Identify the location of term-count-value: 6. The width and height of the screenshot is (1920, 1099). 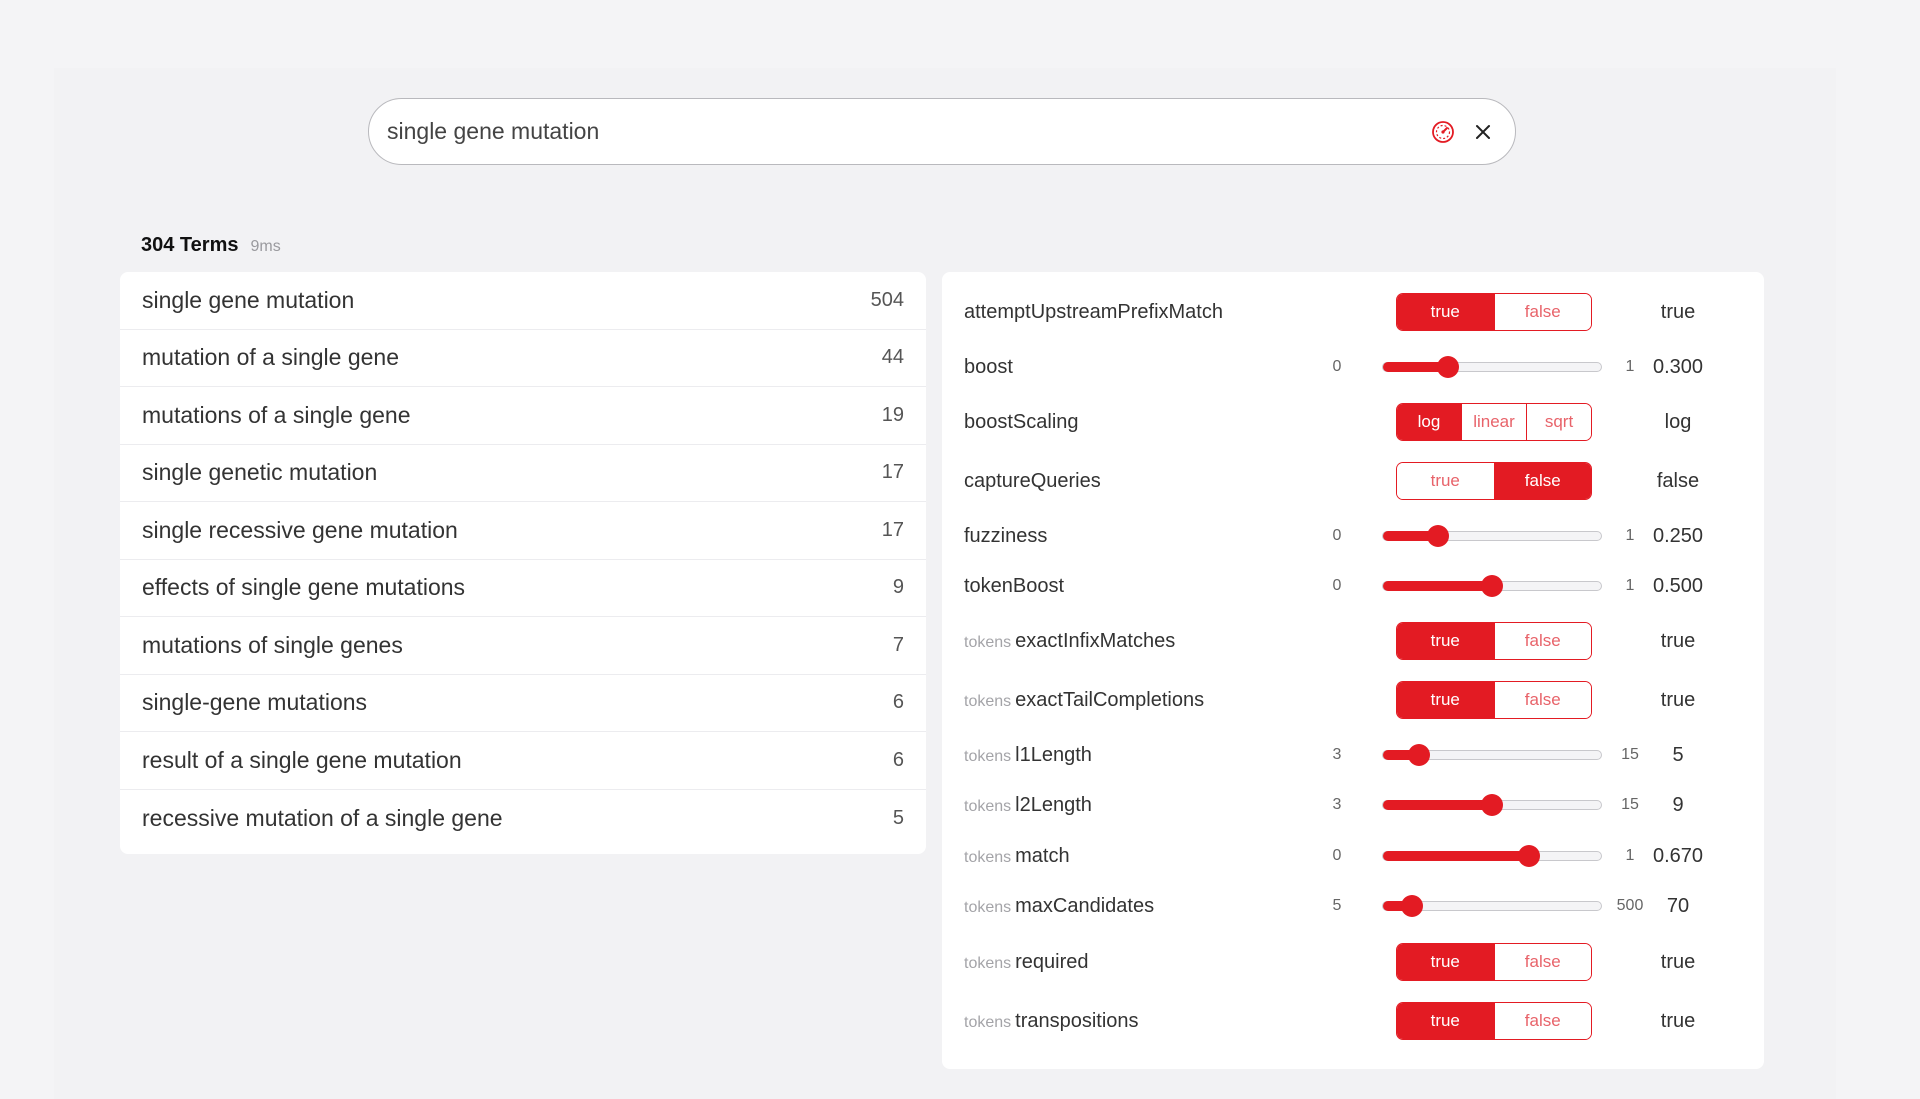
(898, 702).